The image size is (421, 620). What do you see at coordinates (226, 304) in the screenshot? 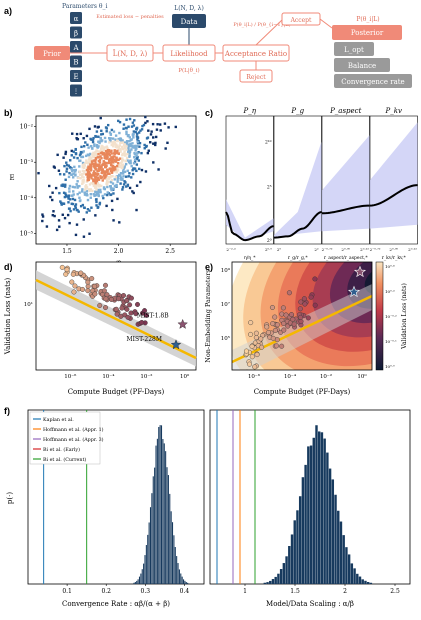
I see `e-ytick-1: 10⁷` at bounding box center [226, 304].